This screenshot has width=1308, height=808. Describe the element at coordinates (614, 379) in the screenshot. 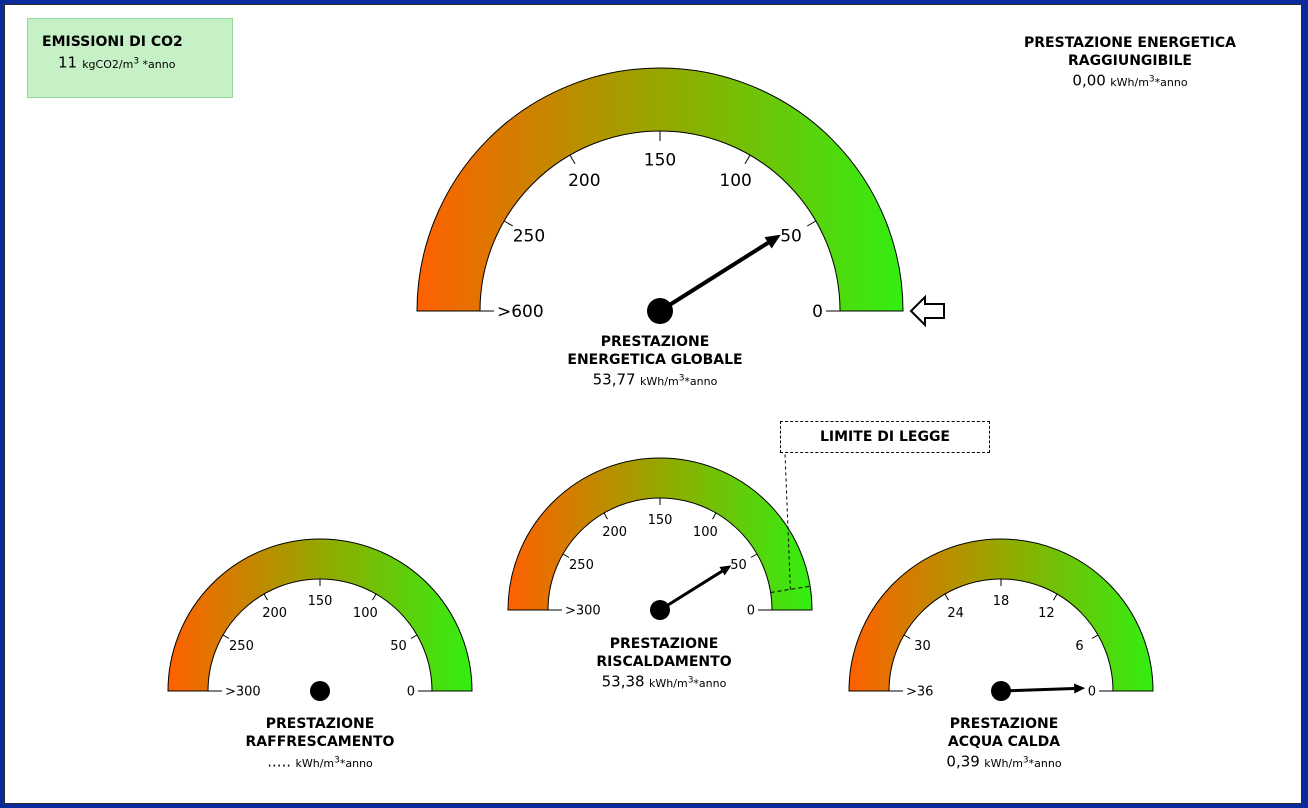

I see `globale-value: 53,77` at that location.